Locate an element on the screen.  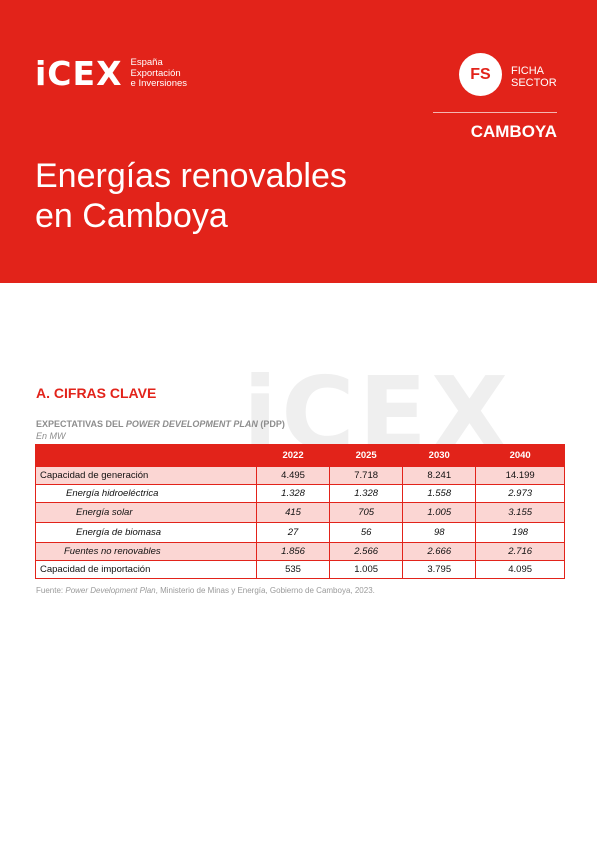
cell: 3.155 is located at coordinates (520, 512).